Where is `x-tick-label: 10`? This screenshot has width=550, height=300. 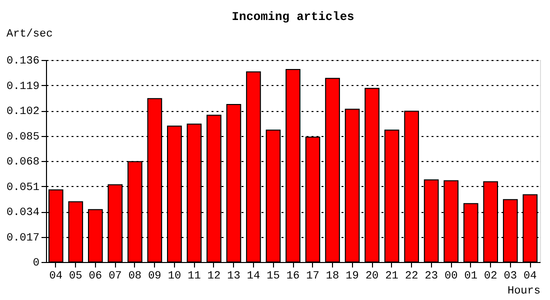 x-tick-label: 10 is located at coordinates (175, 276).